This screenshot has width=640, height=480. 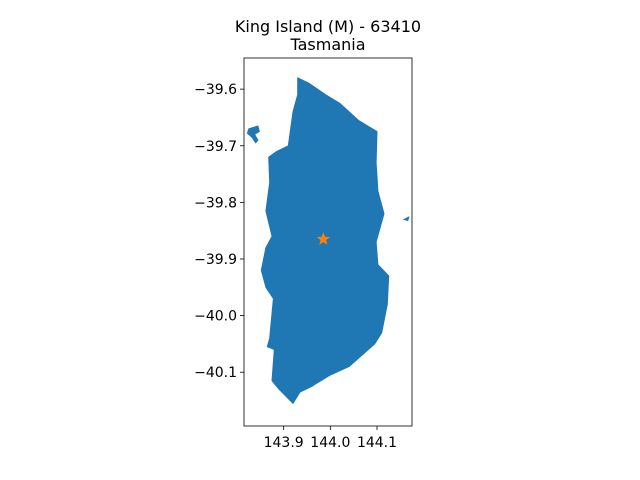 I want to click on y-tick-label: −40.1, so click(x=215, y=373).